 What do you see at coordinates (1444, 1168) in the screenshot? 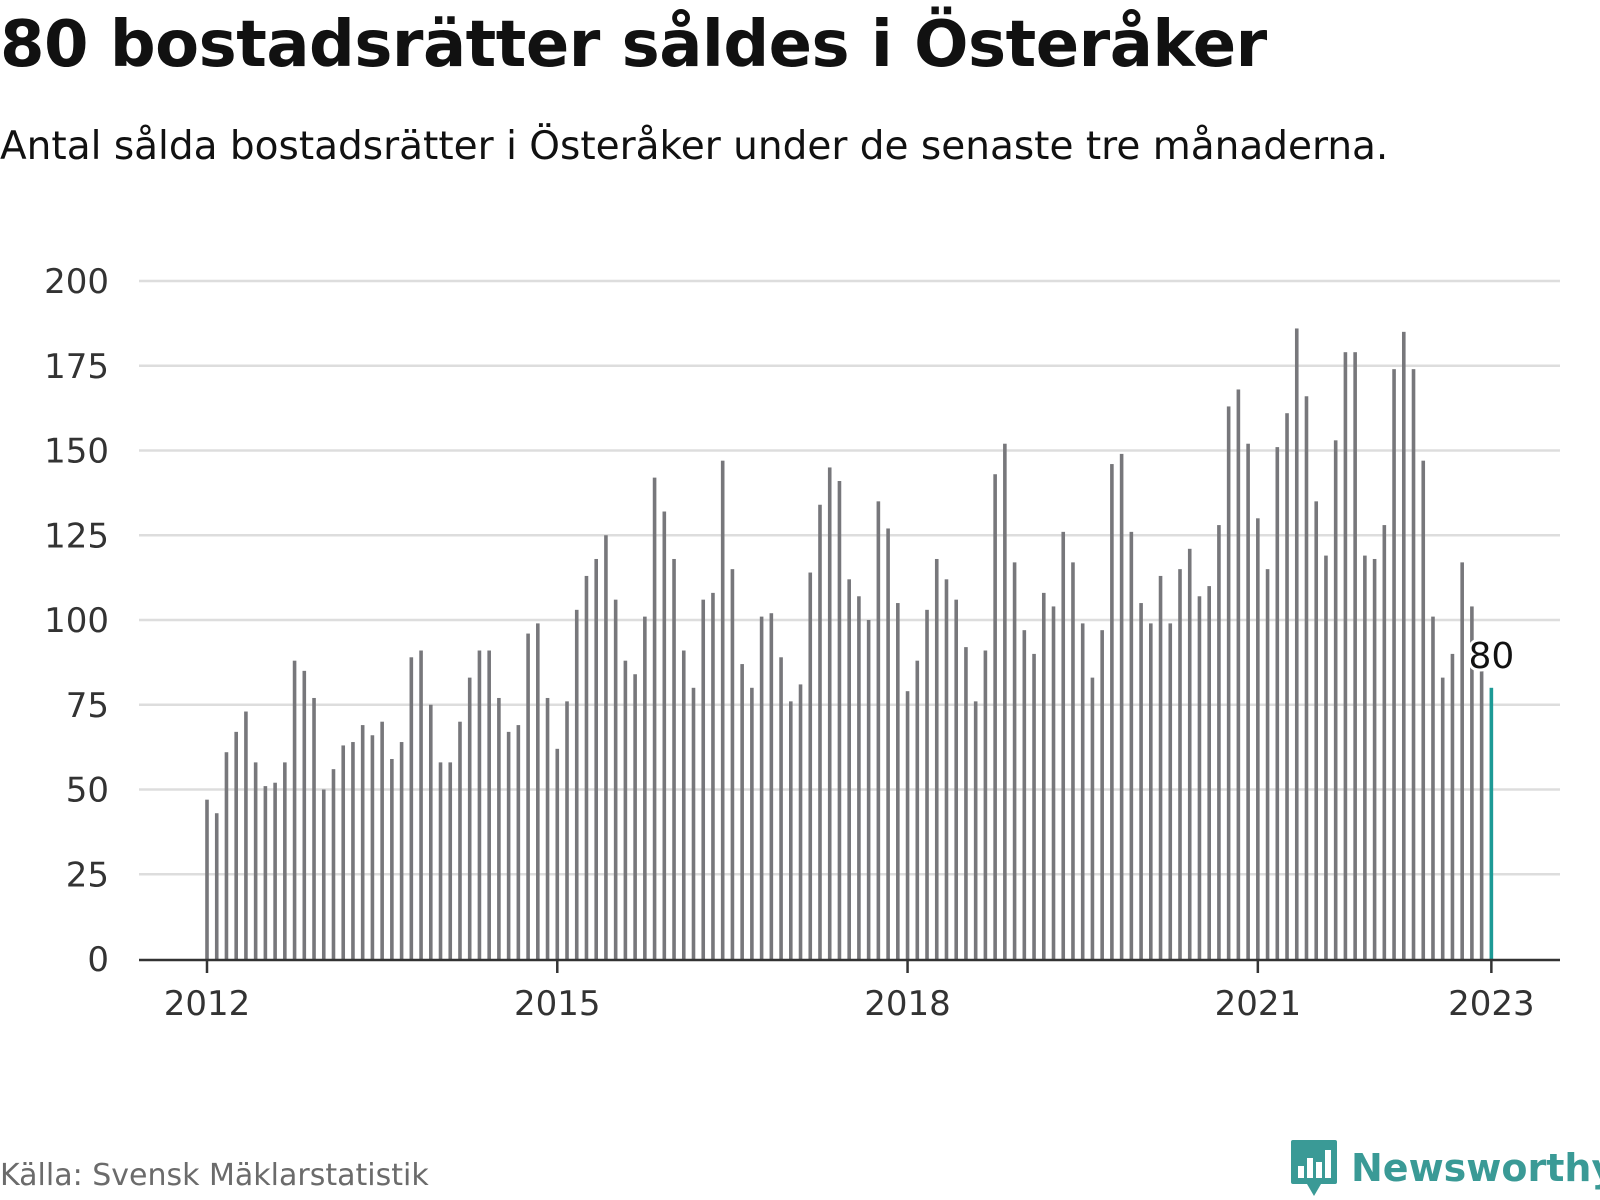
I see `newsworthy-logo: Newsworthy` at bounding box center [1444, 1168].